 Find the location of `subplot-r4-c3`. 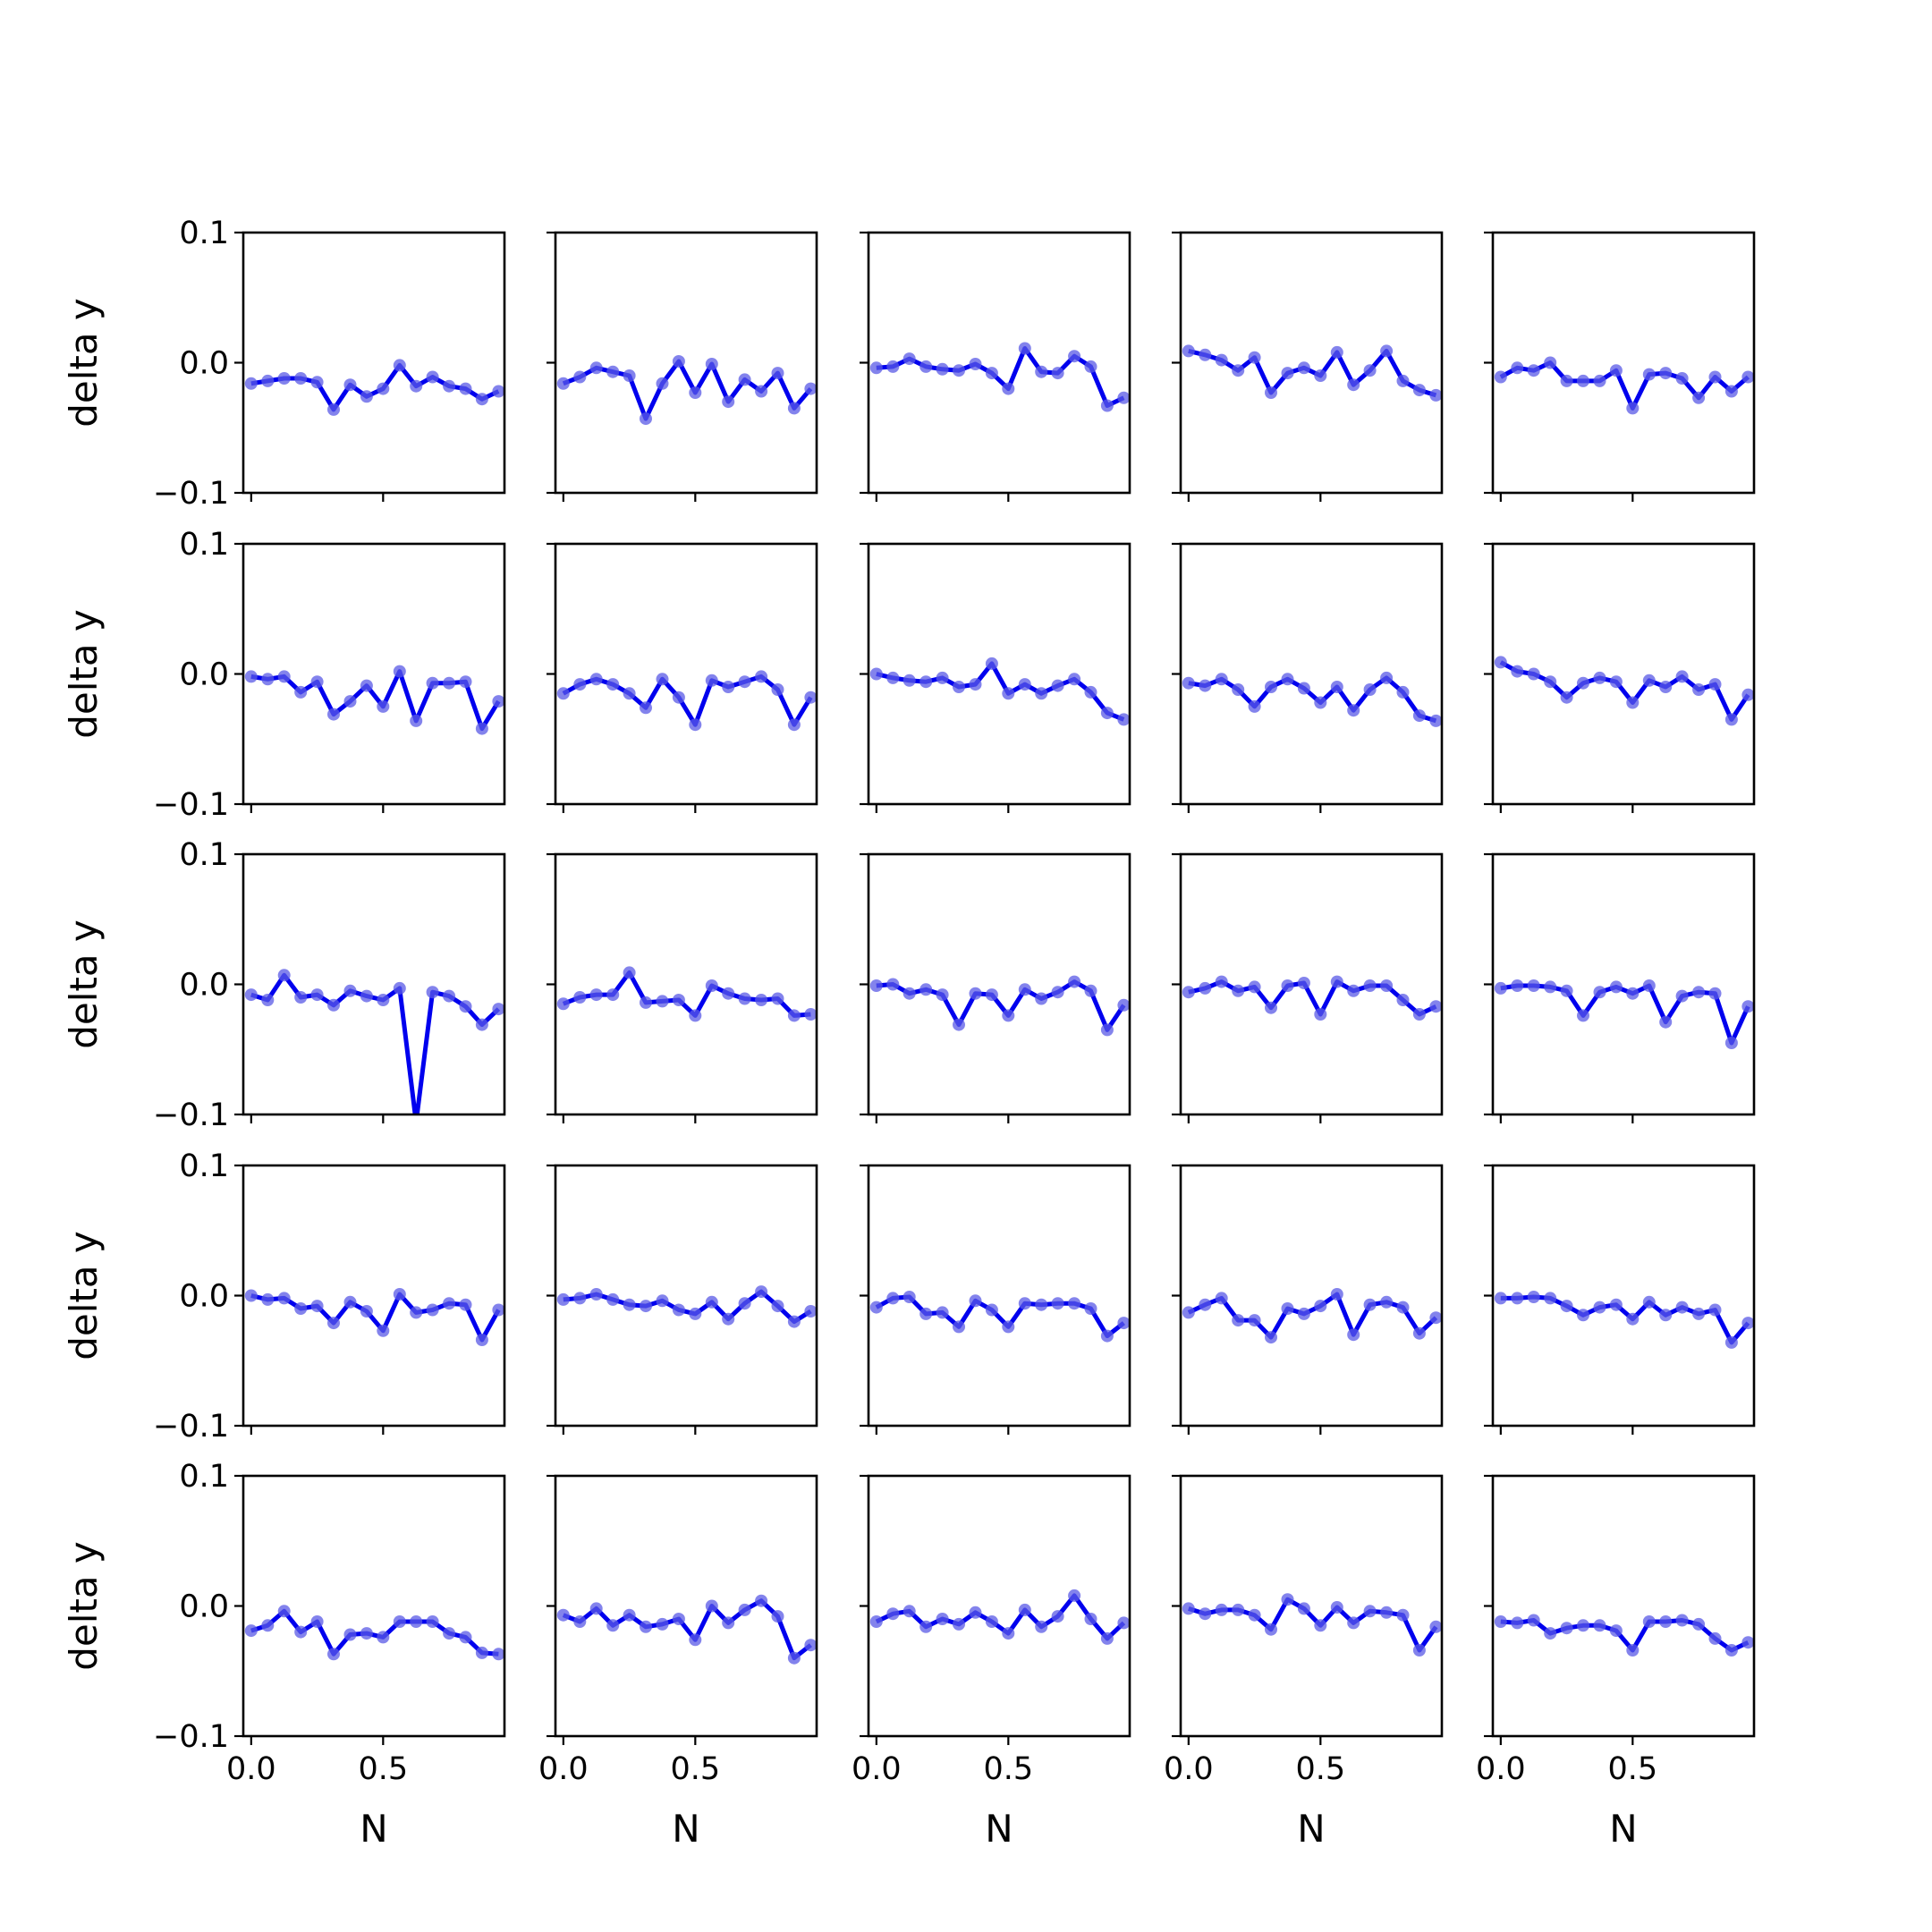

subplot-r4-c3 is located at coordinates (995, 1299).